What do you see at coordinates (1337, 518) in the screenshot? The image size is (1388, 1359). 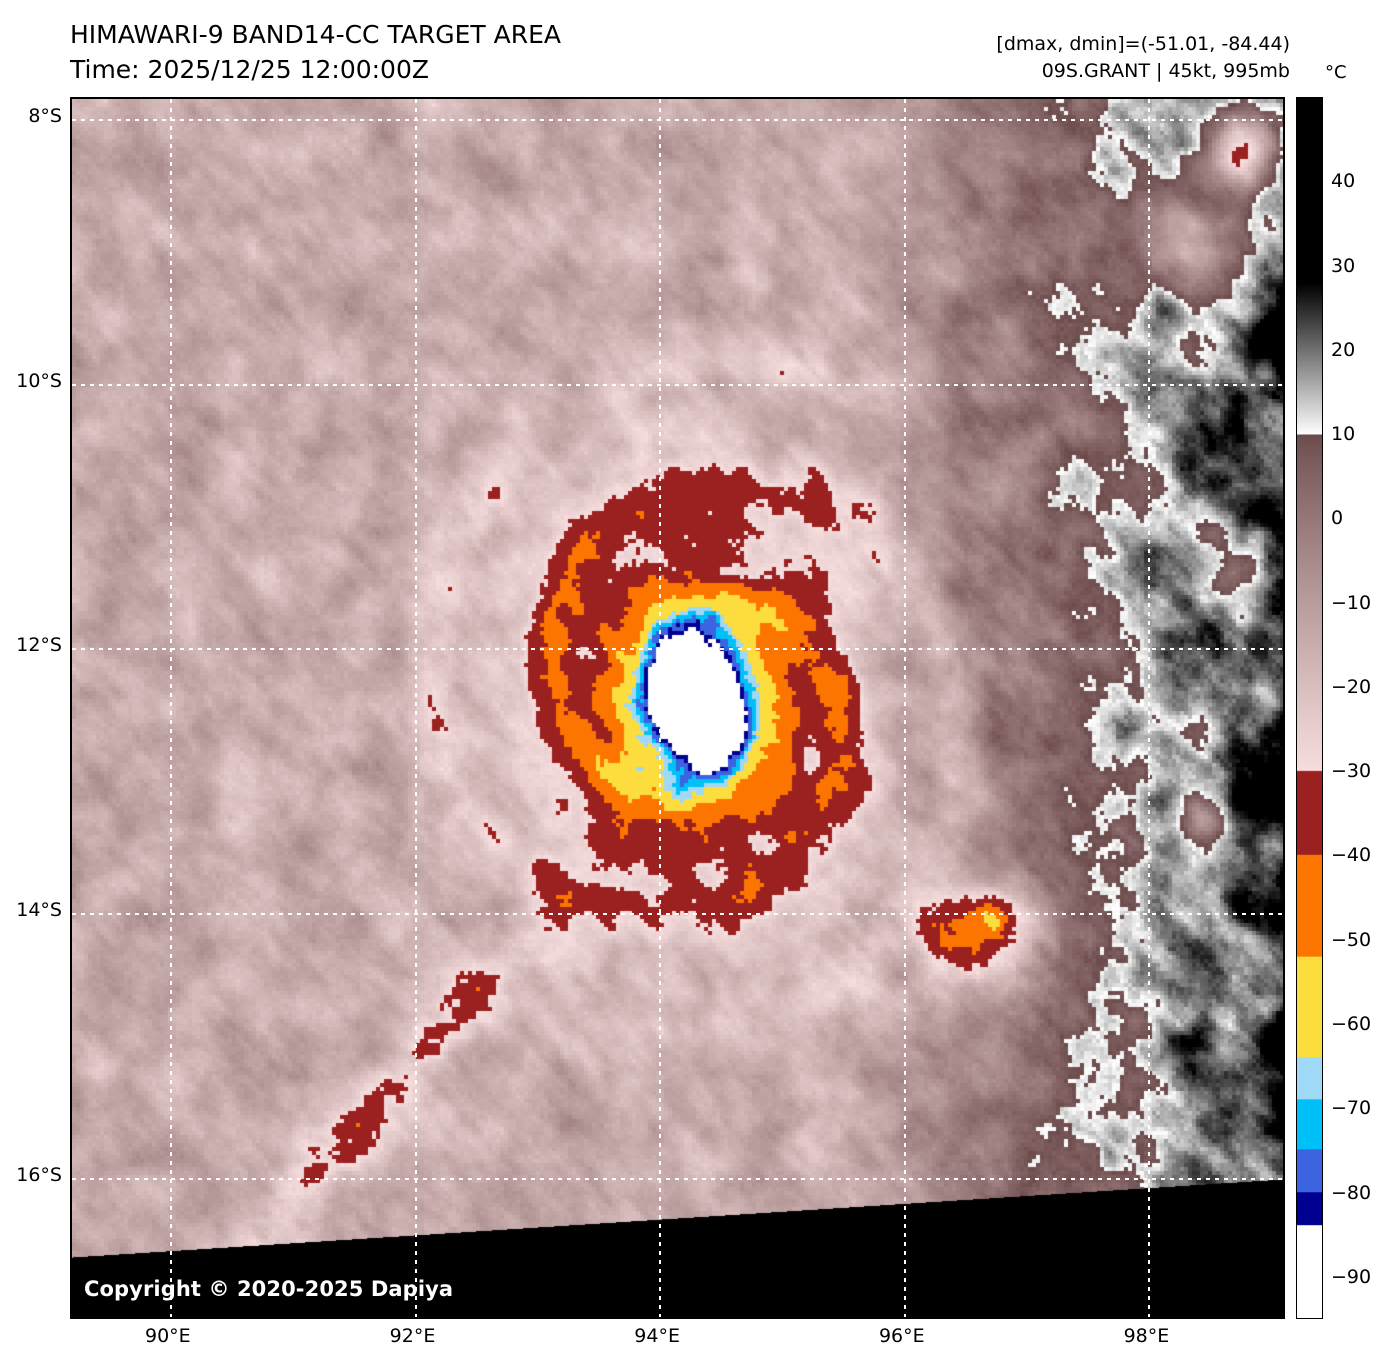 I see `colorbar-tick-0: 0` at bounding box center [1337, 518].